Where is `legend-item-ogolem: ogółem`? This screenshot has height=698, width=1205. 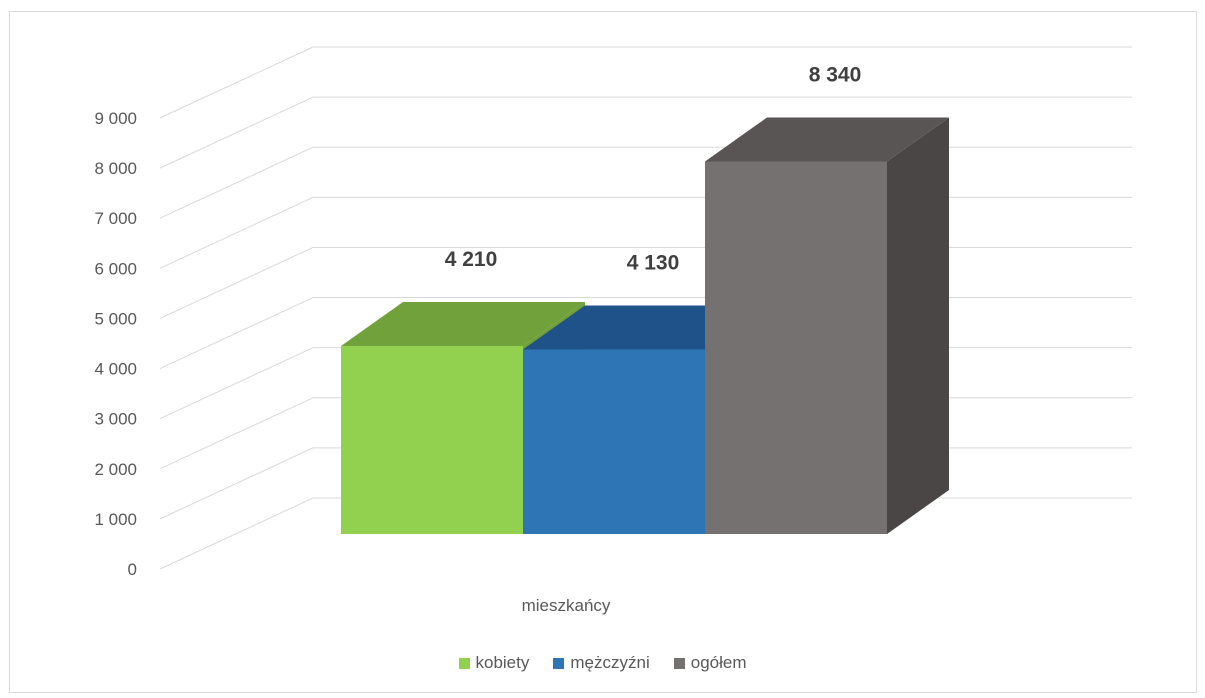 legend-item-ogolem: ogółem is located at coordinates (710, 663).